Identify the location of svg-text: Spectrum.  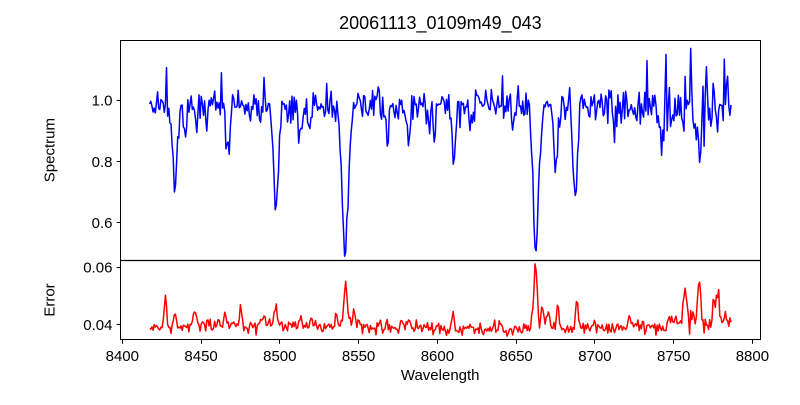
(50, 150).